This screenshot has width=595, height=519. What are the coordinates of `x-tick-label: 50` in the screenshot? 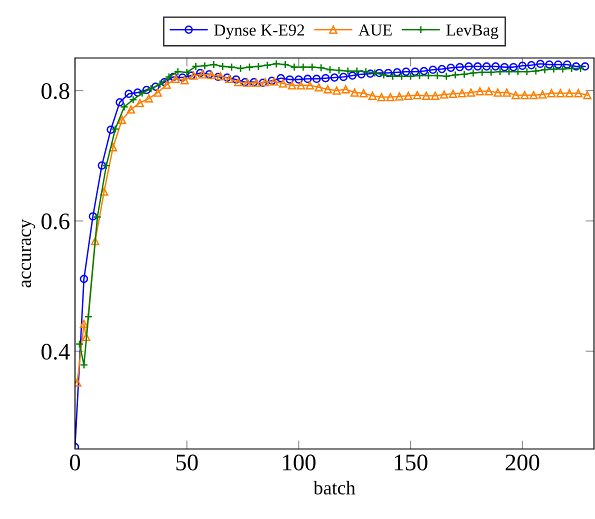 It's located at (187, 462).